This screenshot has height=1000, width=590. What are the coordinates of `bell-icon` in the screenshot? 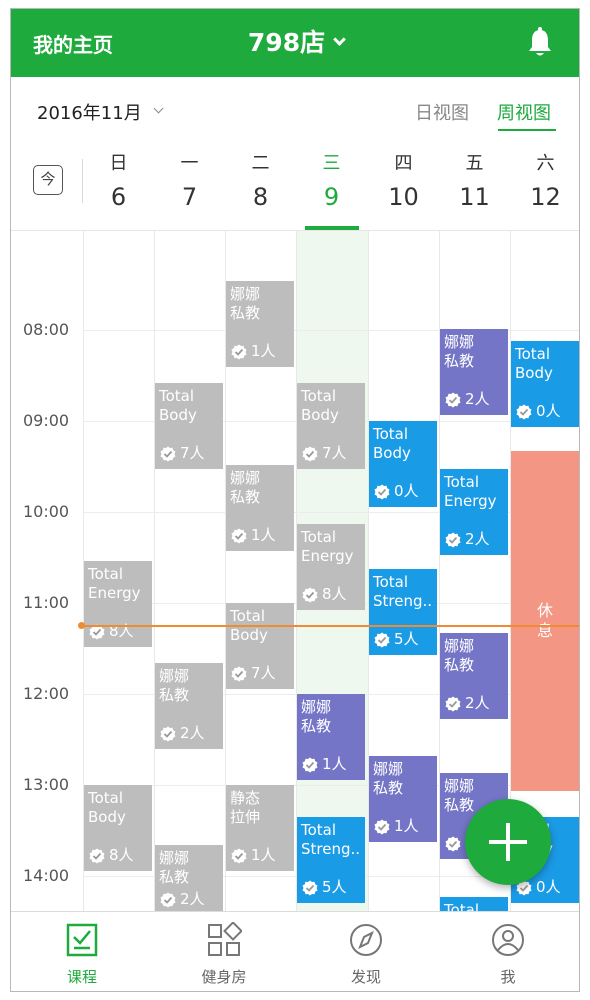 It's located at (540, 43).